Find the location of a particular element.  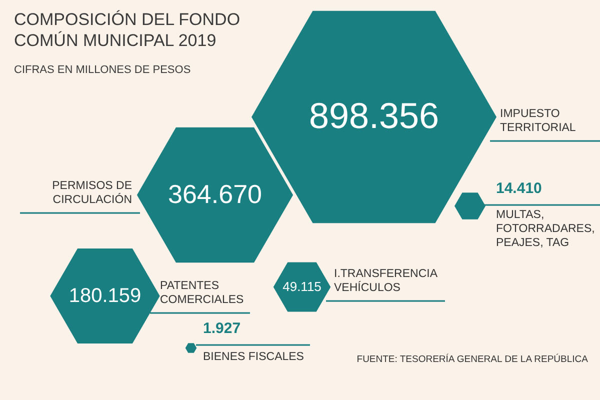

text: COMPOSICIÓN DEL FONDO COMÚN MUNICIPAL 2019 is located at coordinates (127, 30).